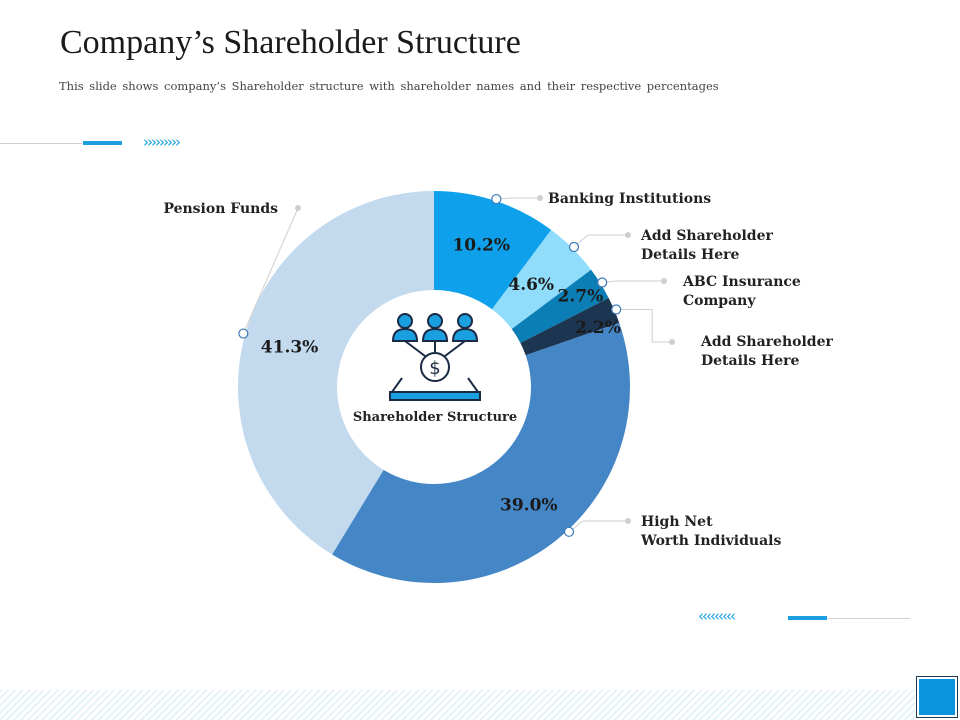 Image resolution: width=960 pixels, height=720 pixels. What do you see at coordinates (435, 357) in the screenshot?
I see `shareholders-dollar-icon: $` at bounding box center [435, 357].